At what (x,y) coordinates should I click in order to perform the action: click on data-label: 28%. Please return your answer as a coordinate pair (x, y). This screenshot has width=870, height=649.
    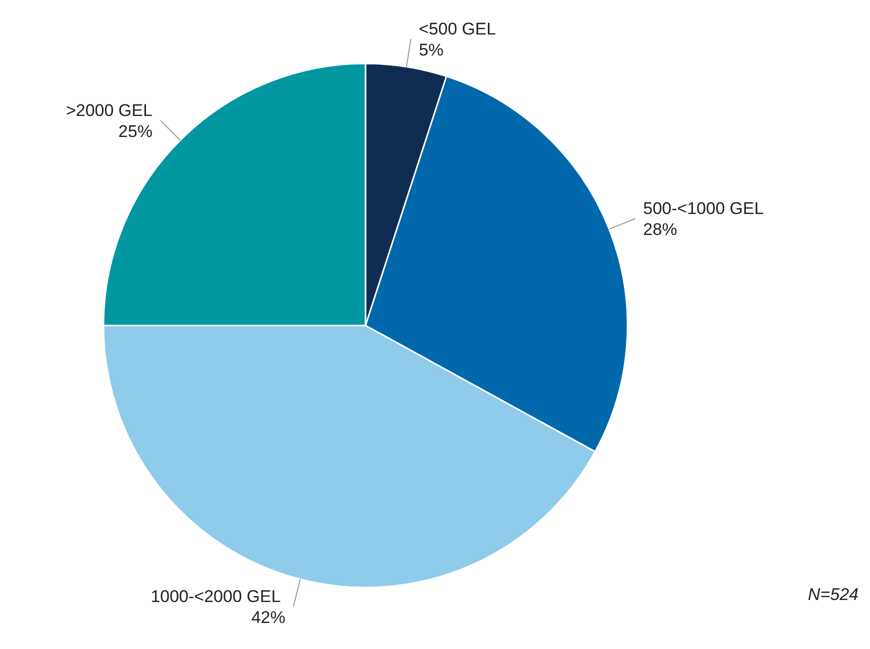
    Looking at the image, I should click on (660, 230).